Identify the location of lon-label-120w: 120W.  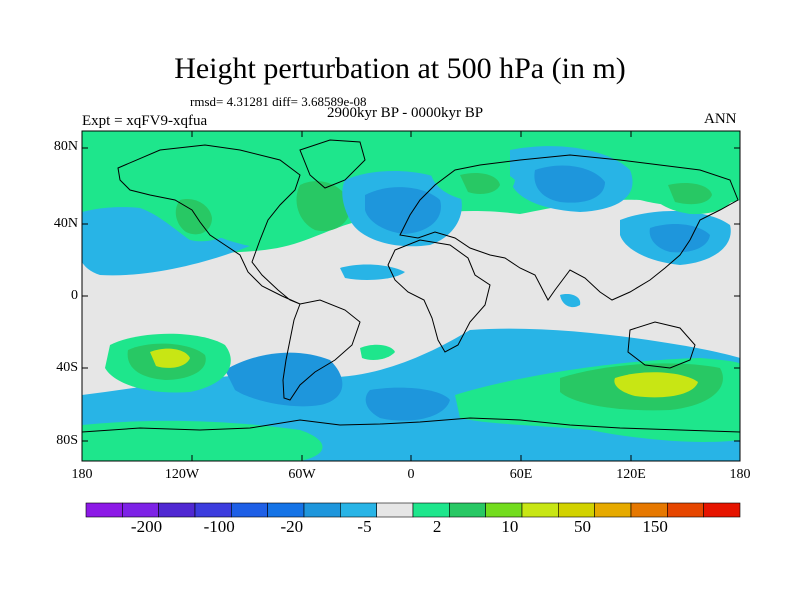
(182, 474).